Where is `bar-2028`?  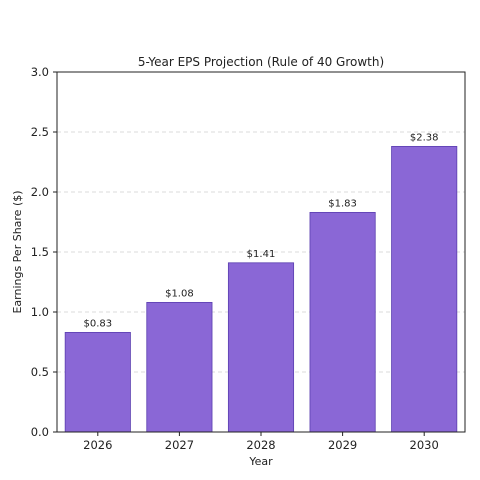
bar-2028 is located at coordinates (261, 347).